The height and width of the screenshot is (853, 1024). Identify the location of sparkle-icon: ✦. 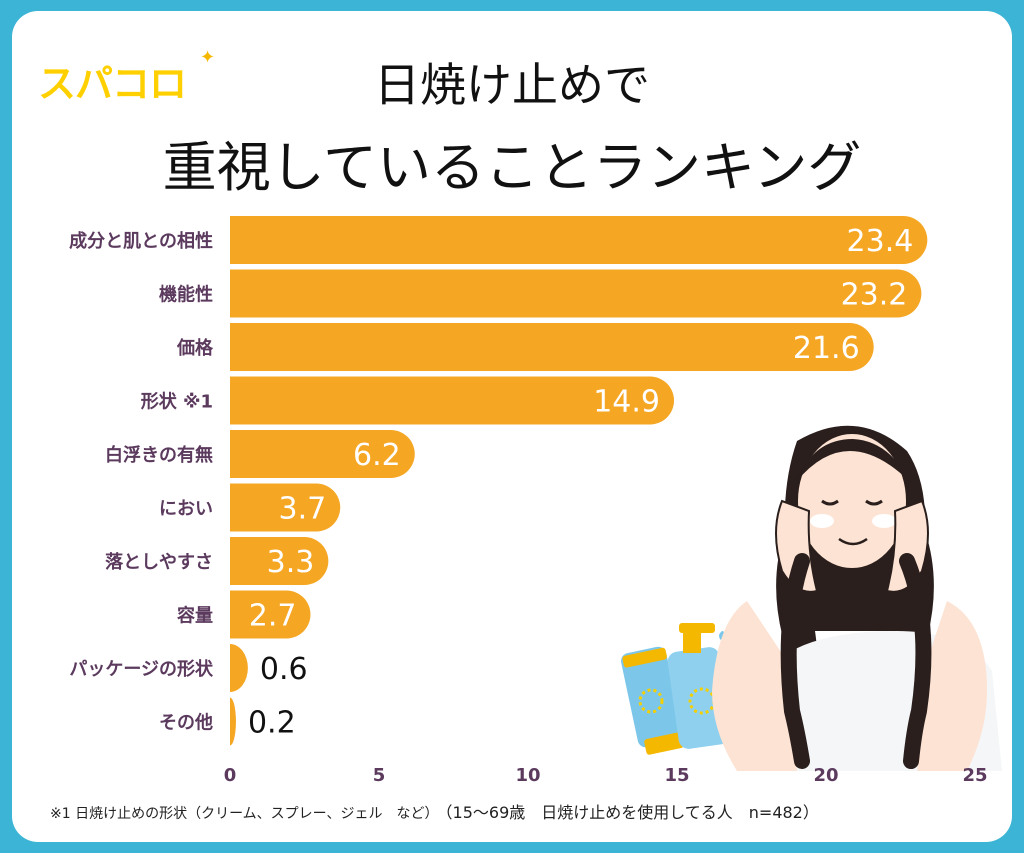
(208, 57).